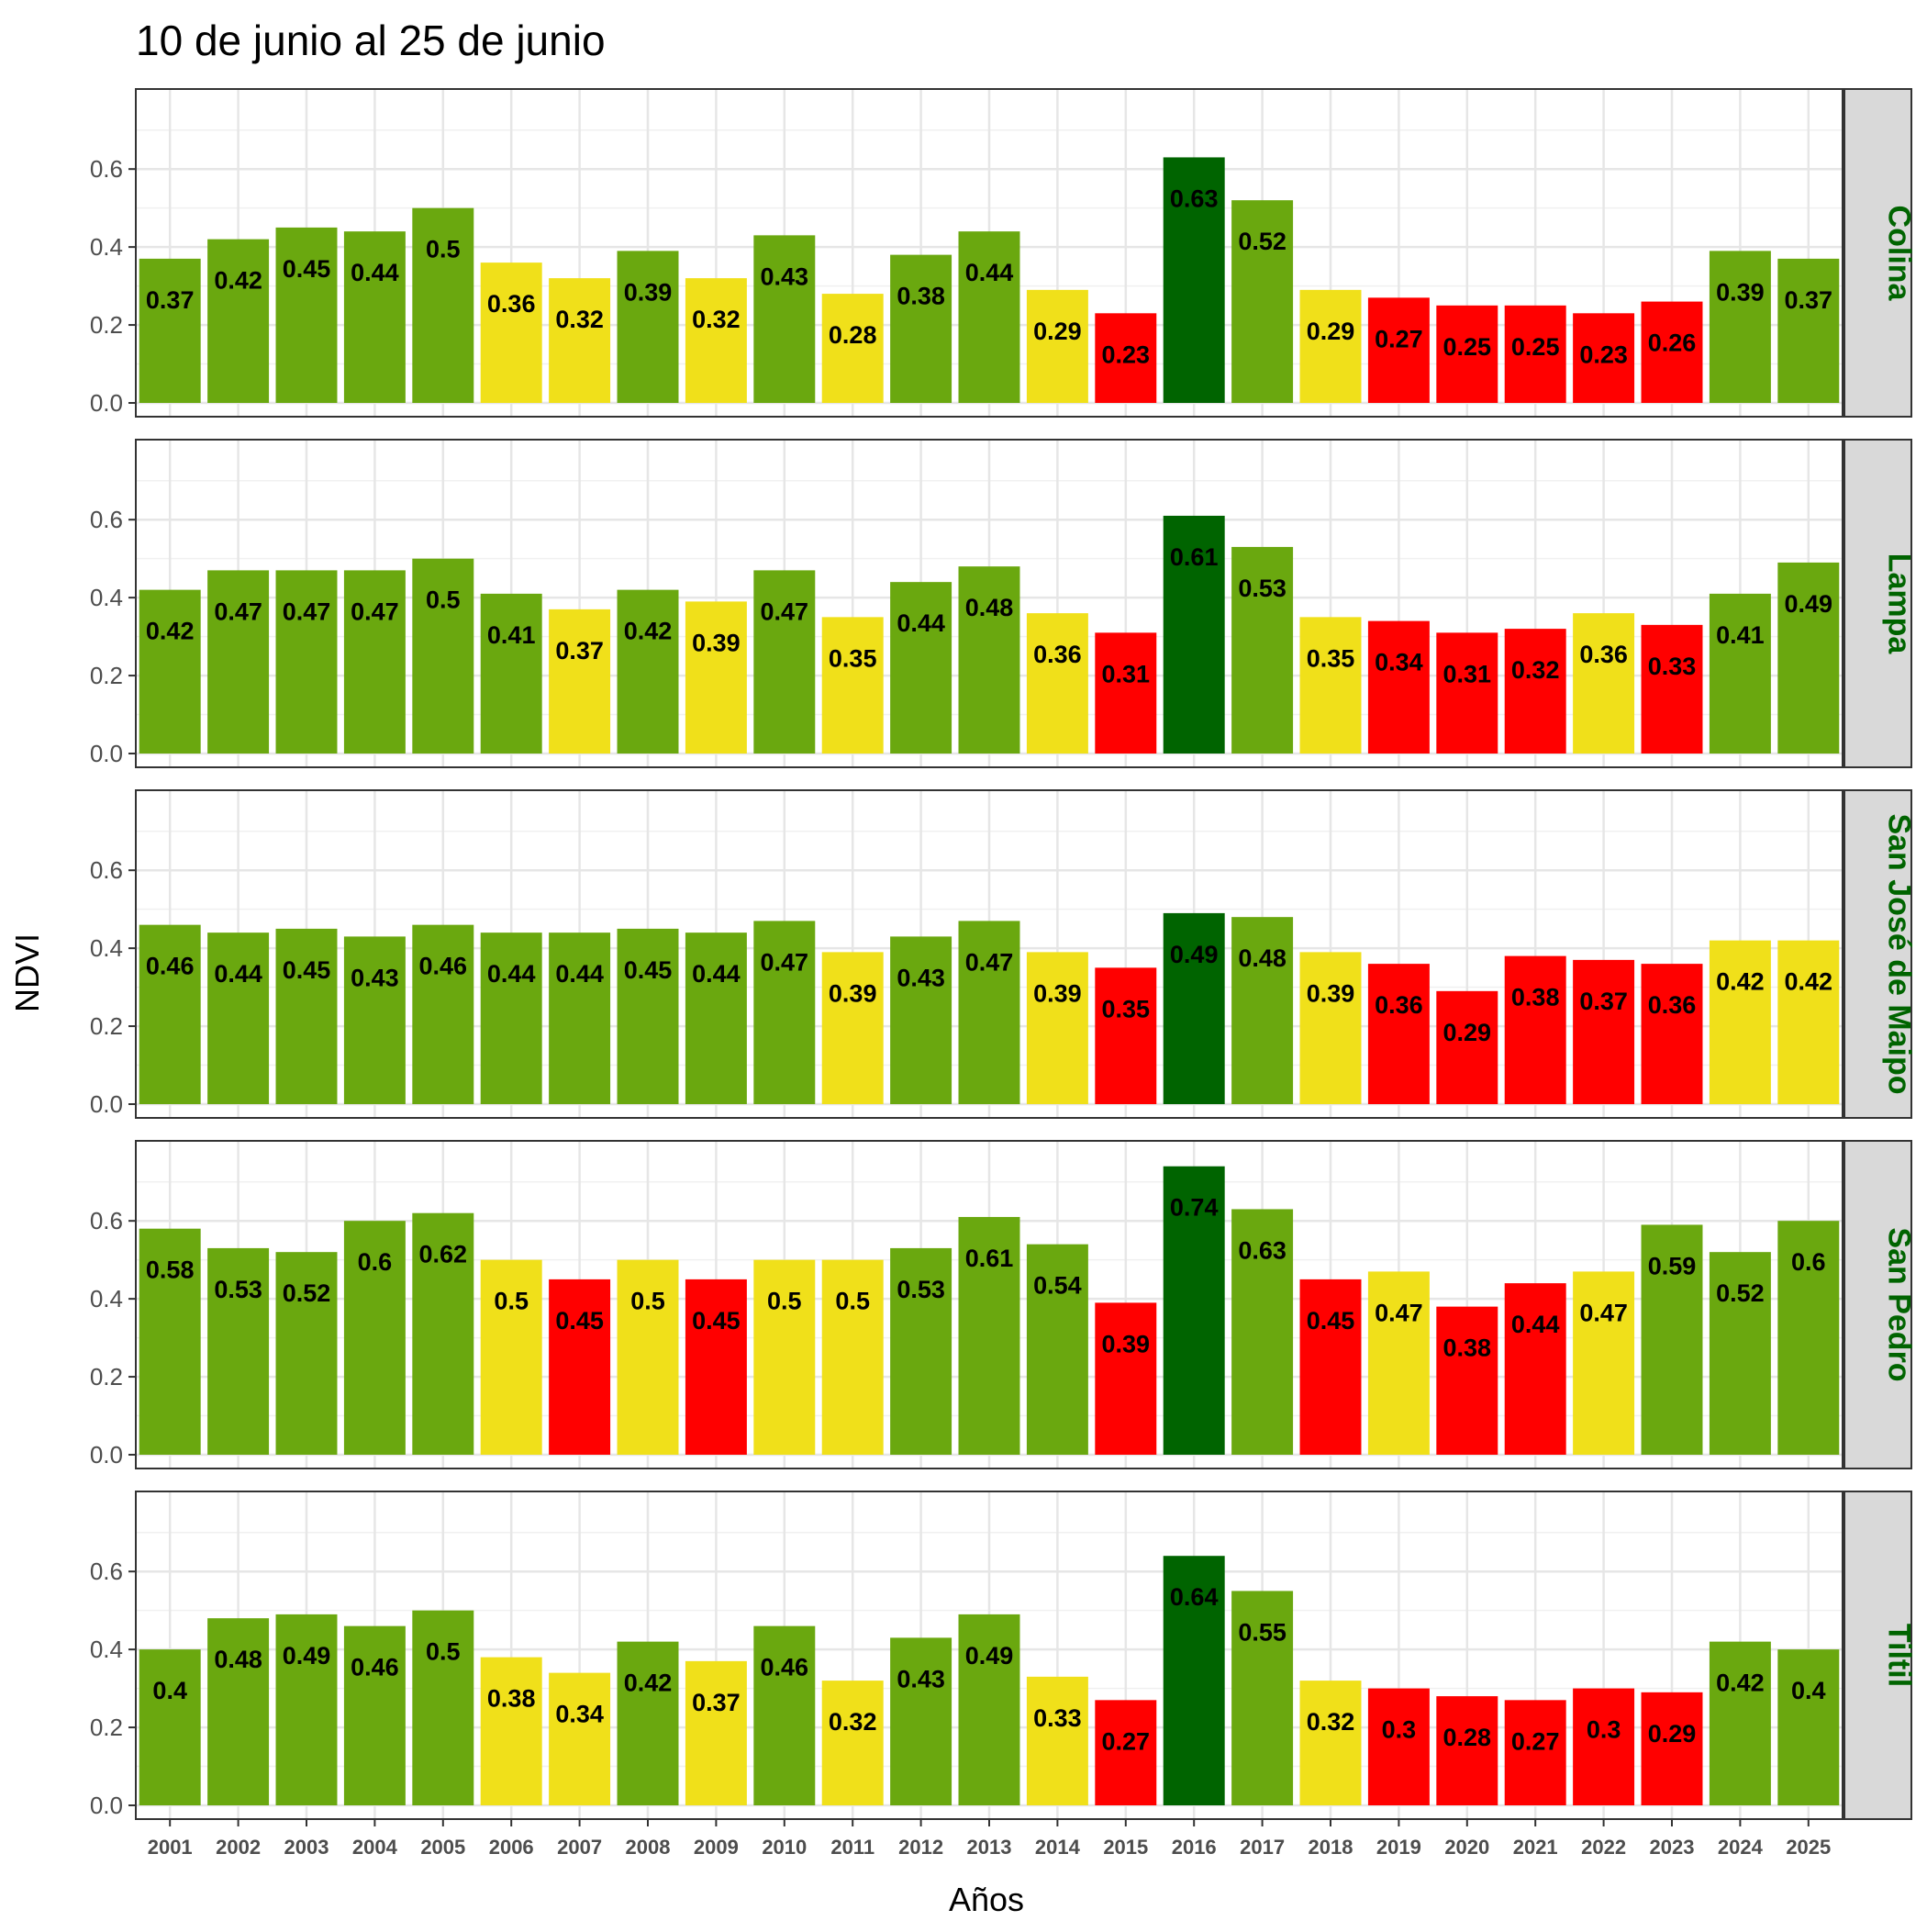 This screenshot has width=1927, height=1932. Describe the element at coordinates (1740, 1293) in the screenshot. I see `bar-value-label: 0.52` at that location.